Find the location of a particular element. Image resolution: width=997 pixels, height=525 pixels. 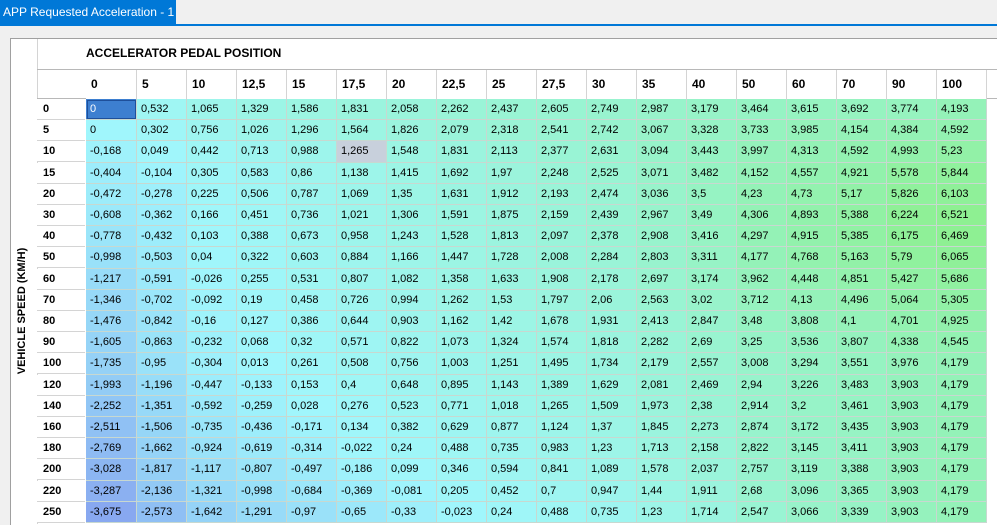

table-cell: 2,557 is located at coordinates (712, 364).